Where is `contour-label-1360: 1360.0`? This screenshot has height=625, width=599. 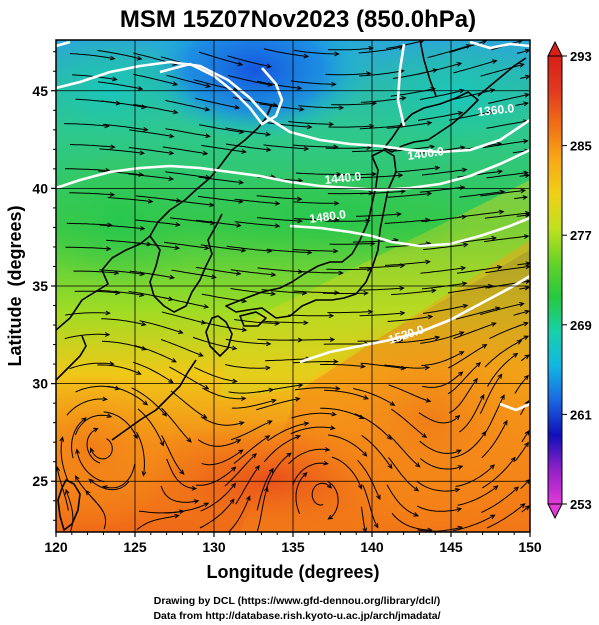 contour-label-1360: 1360.0 is located at coordinates (496, 110).